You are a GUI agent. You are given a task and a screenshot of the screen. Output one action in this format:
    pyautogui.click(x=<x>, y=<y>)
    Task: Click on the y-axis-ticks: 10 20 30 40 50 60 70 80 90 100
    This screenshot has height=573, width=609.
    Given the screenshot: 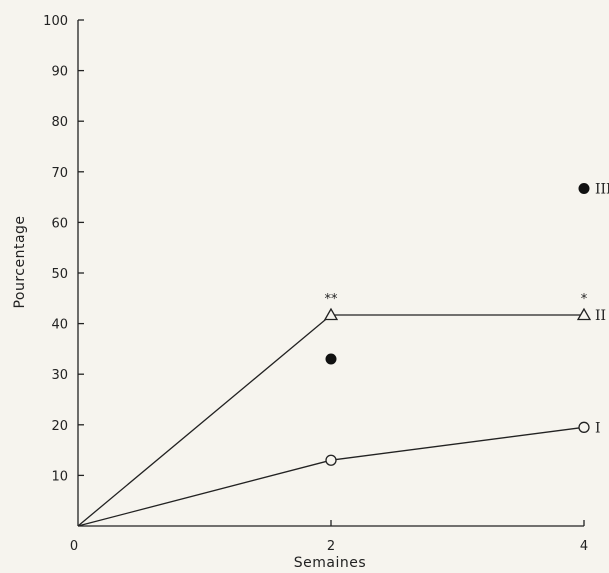 What is the action you would take?
    pyautogui.click(x=63, y=249)
    